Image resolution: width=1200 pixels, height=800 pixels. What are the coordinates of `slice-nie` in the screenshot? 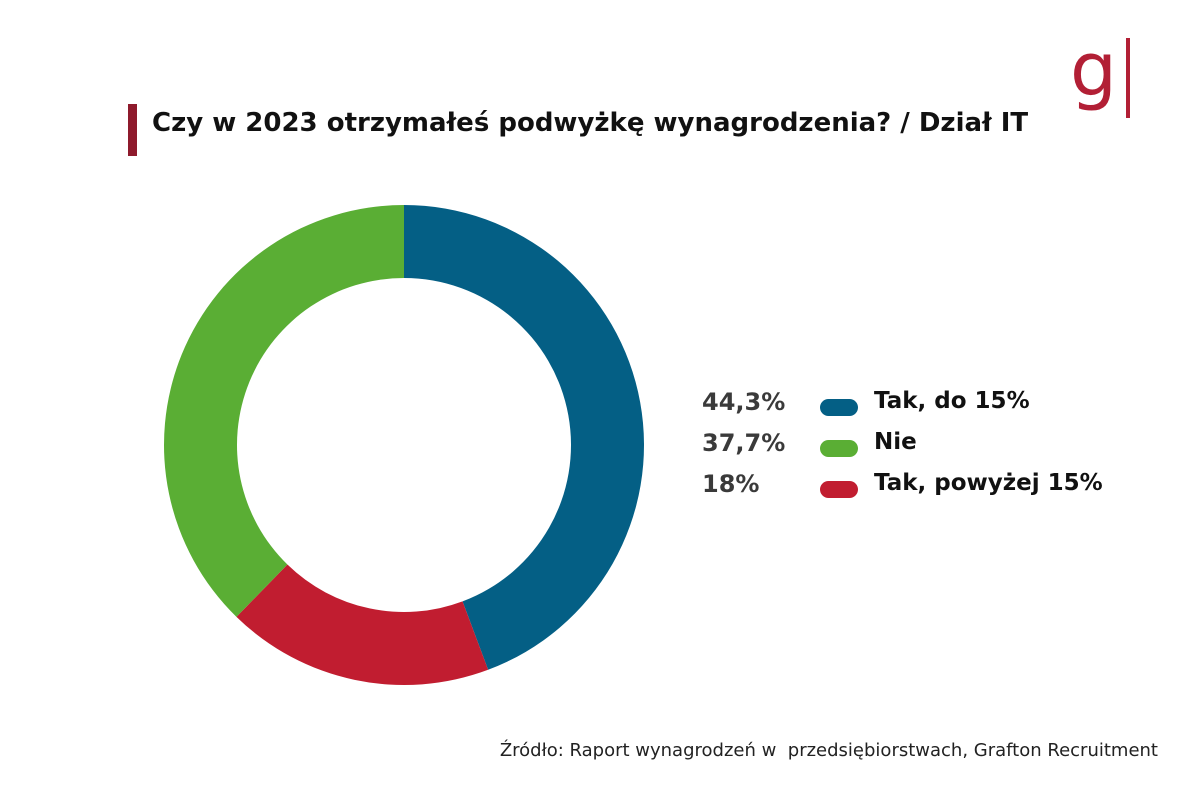 It's located at (283, 411).